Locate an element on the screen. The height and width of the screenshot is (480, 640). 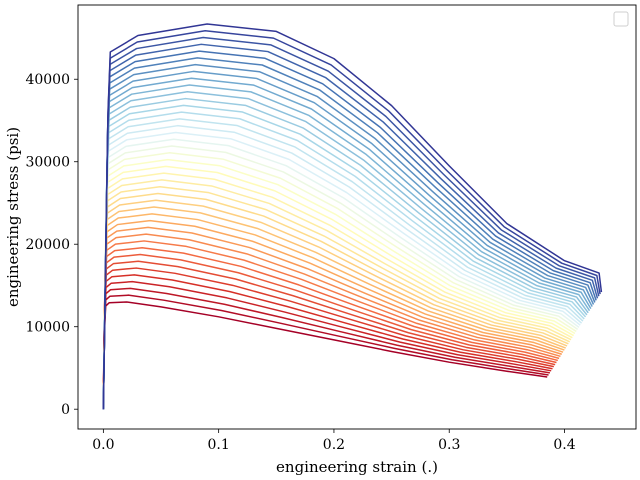
x-tick-label: 0.0 is located at coordinates (103, 445).